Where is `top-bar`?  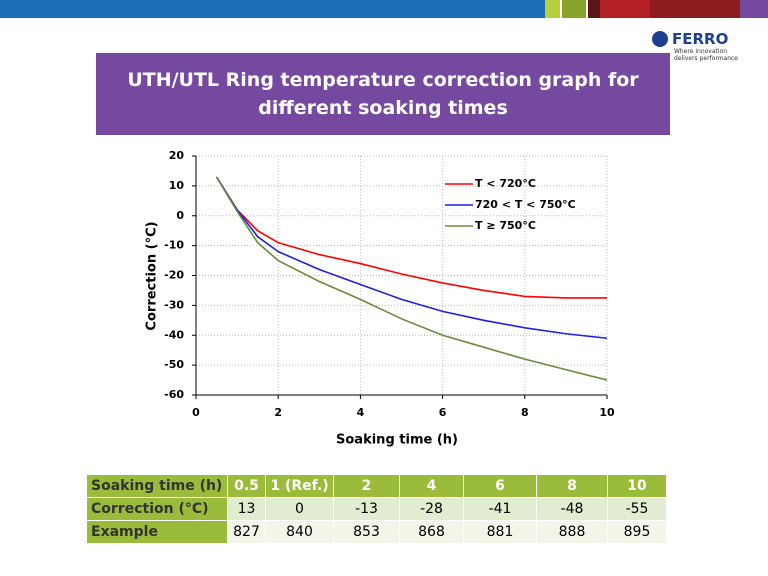 top-bar is located at coordinates (384, 9).